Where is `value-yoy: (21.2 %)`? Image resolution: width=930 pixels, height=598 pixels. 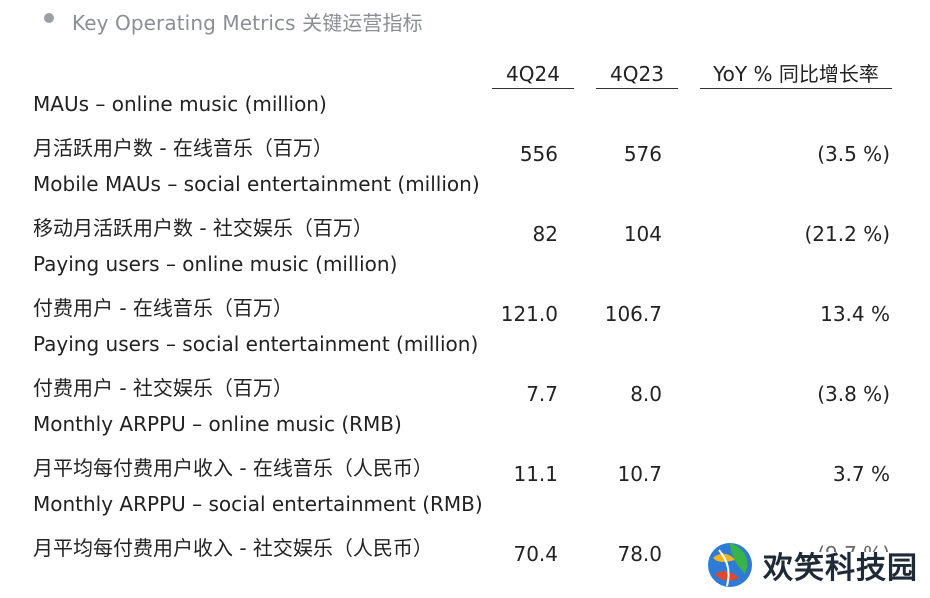 value-yoy: (21.2 %) is located at coordinates (847, 234).